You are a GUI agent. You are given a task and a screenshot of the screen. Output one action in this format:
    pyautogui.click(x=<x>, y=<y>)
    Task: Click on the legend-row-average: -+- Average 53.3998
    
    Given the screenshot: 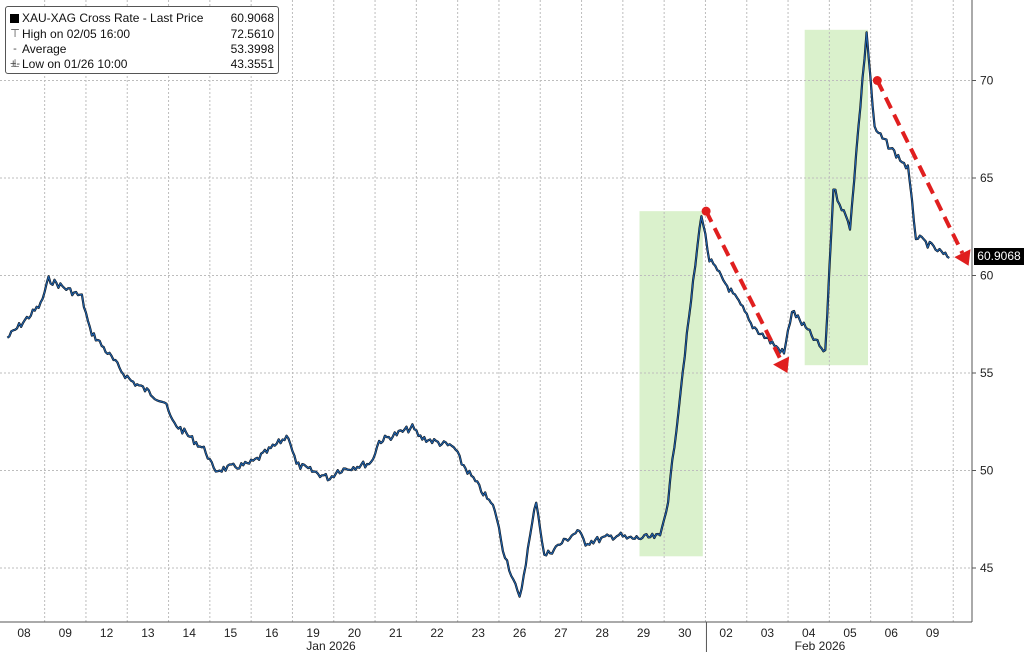 What is the action you would take?
    pyautogui.click(x=142, y=56)
    